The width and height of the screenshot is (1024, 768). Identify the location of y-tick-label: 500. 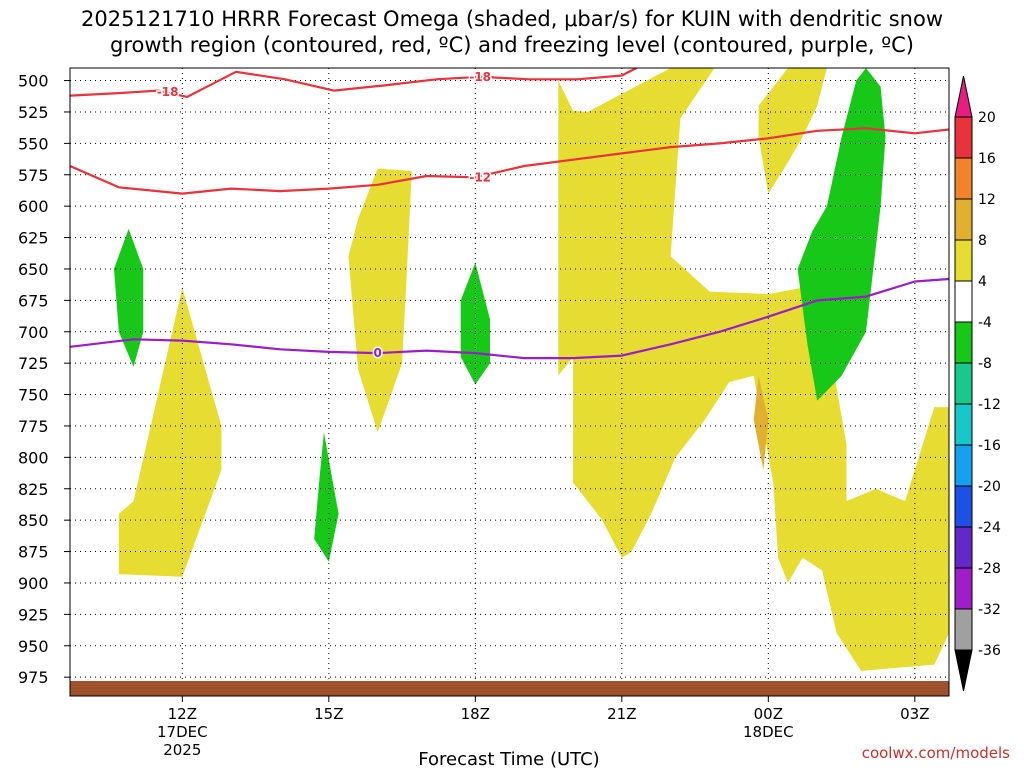
(33, 81).